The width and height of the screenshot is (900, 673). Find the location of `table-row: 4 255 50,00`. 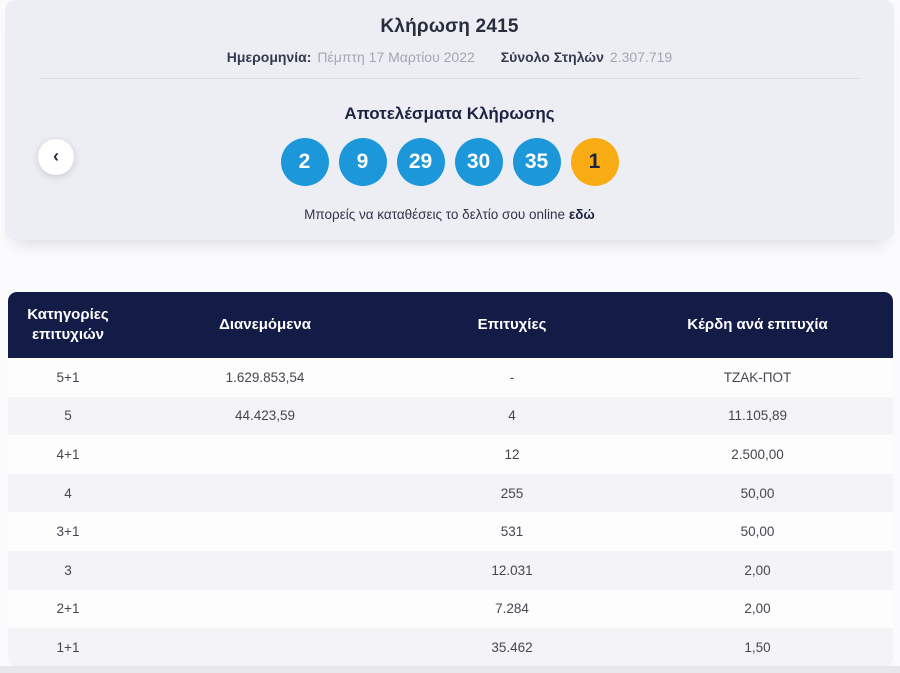

table-row: 4 255 50,00 is located at coordinates (450, 493).